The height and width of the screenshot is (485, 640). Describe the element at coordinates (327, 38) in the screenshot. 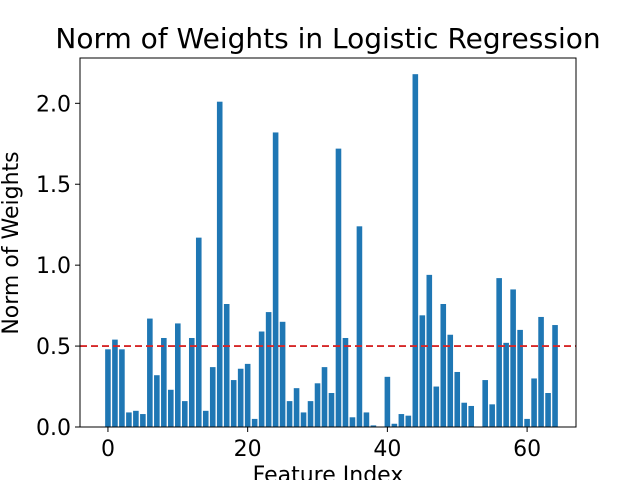

I see `chart-title: Norm of Weights in Logistic Regression` at that location.